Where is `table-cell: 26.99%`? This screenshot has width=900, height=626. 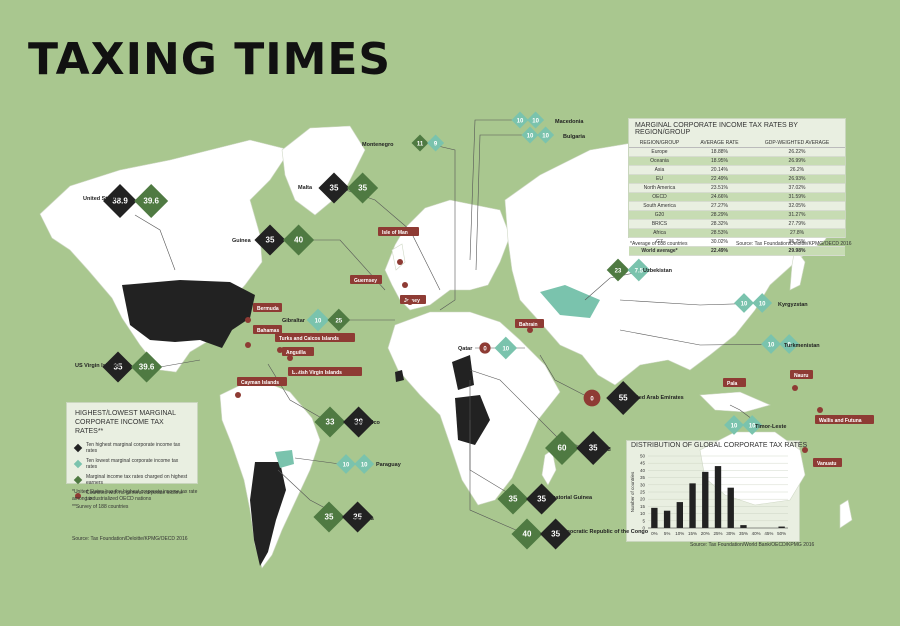
table-cell: 26.99% is located at coordinates (797, 161).